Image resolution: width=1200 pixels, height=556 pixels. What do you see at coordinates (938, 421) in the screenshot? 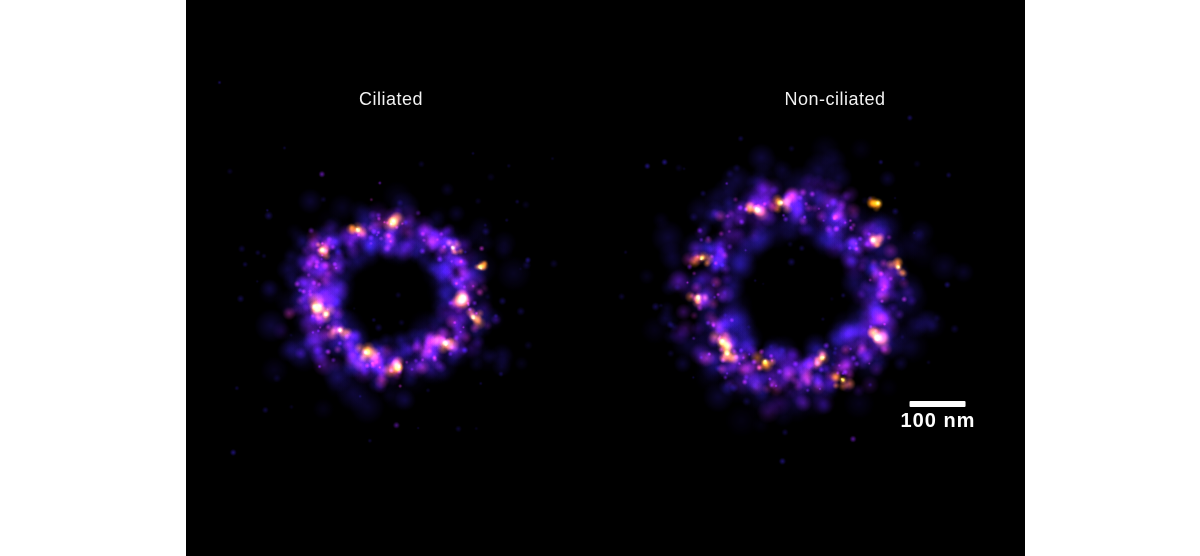
I see `scale-bar-label: 100 nm` at bounding box center [938, 421].